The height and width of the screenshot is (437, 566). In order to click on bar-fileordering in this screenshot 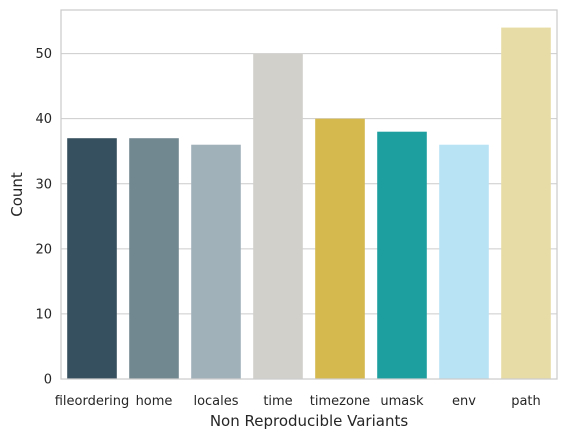, I will do `click(92, 258)`.